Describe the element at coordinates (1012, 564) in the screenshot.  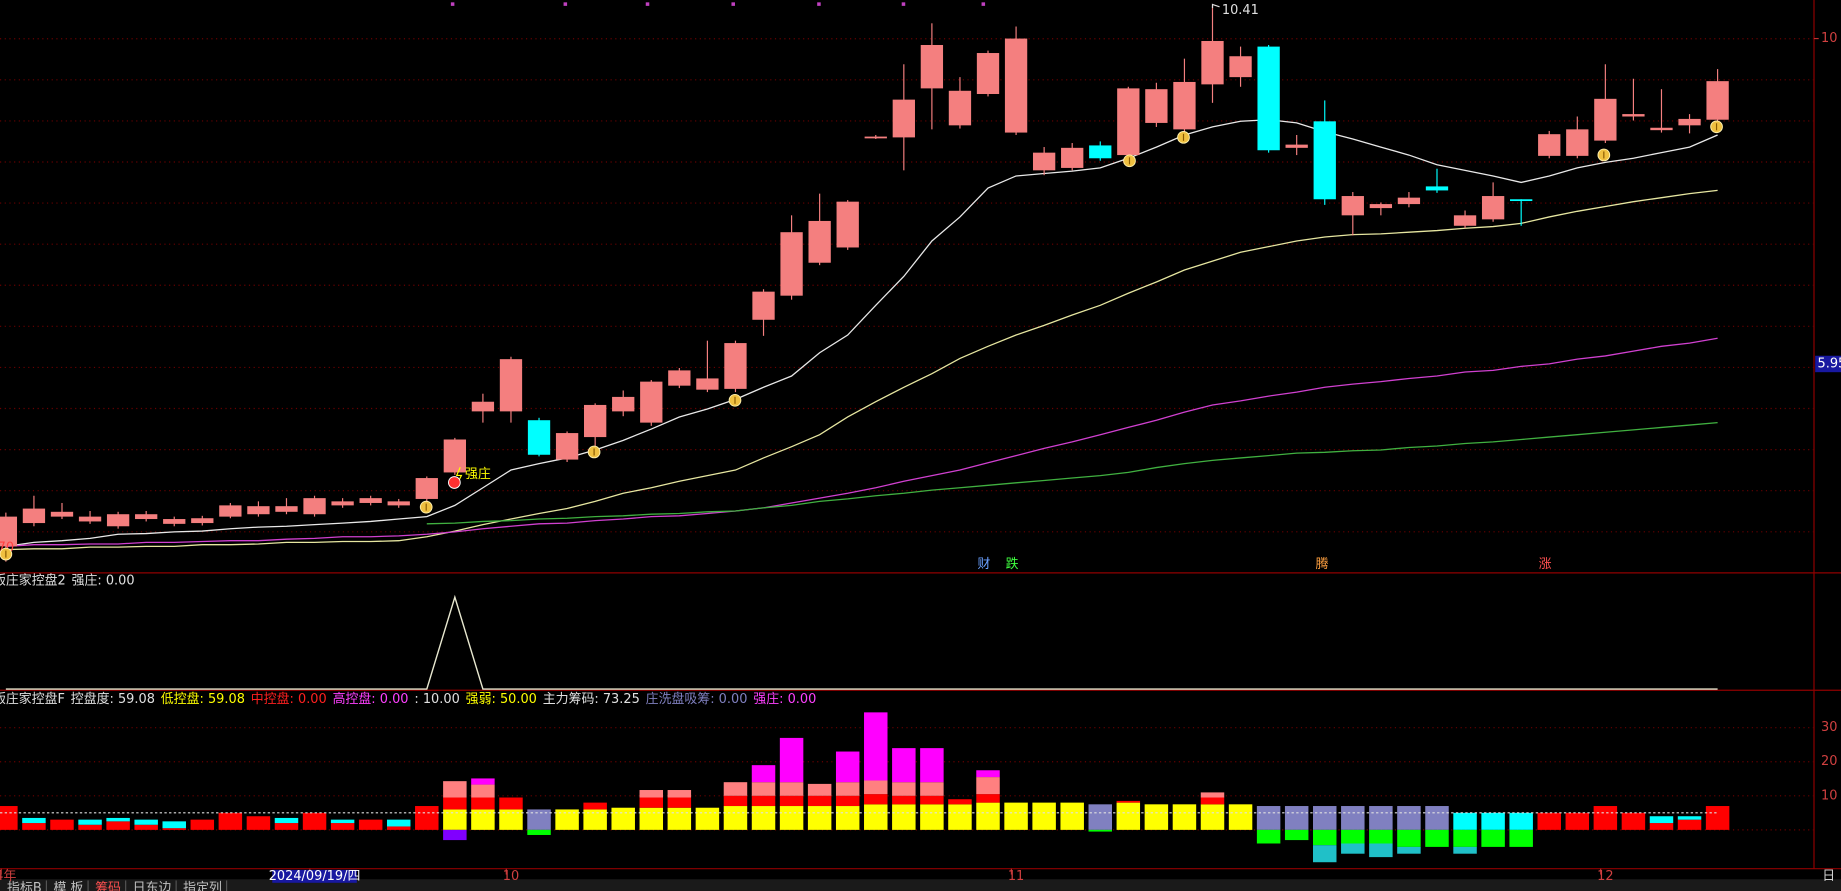
I see `signal-label: 跌` at that location.